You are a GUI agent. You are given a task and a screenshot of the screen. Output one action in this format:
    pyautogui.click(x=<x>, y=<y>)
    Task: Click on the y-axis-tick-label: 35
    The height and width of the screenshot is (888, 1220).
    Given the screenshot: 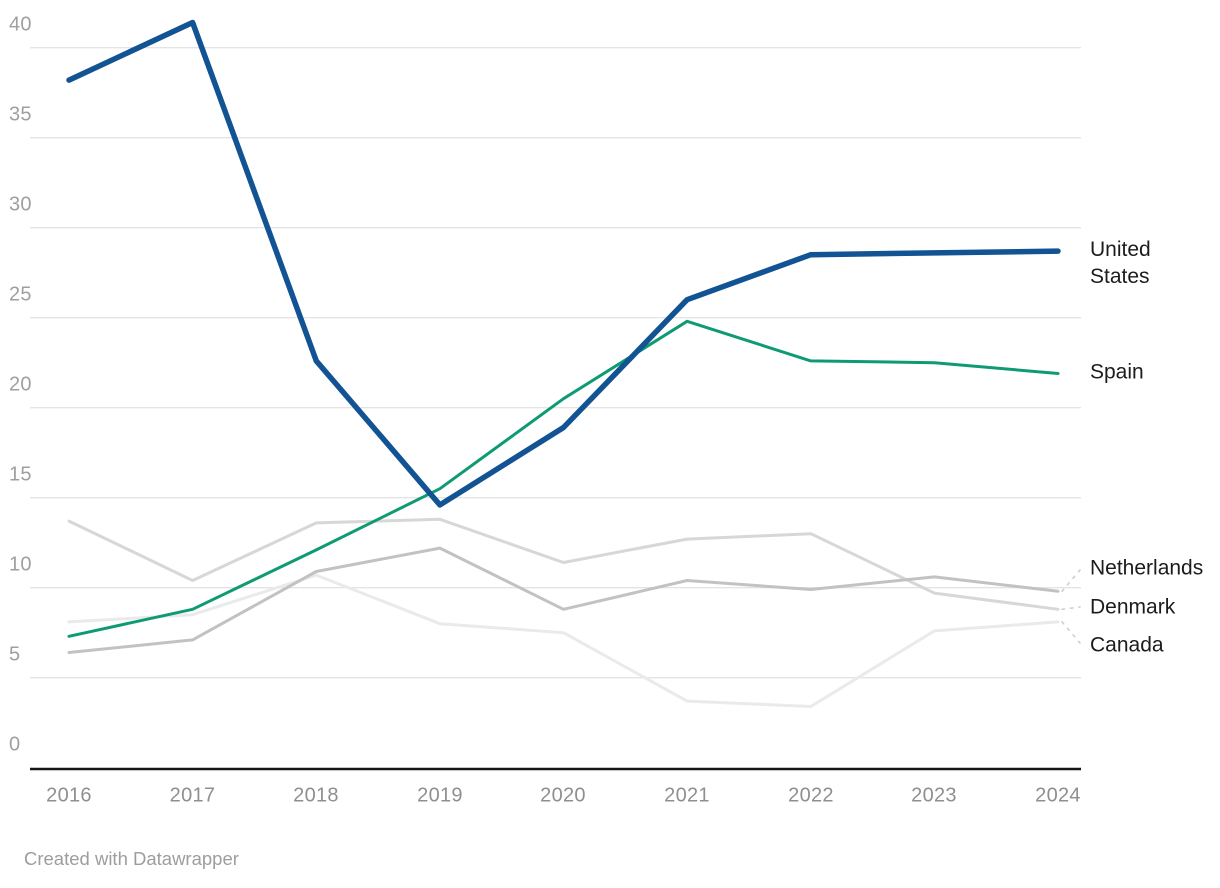 What is the action you would take?
    pyautogui.click(x=20, y=114)
    